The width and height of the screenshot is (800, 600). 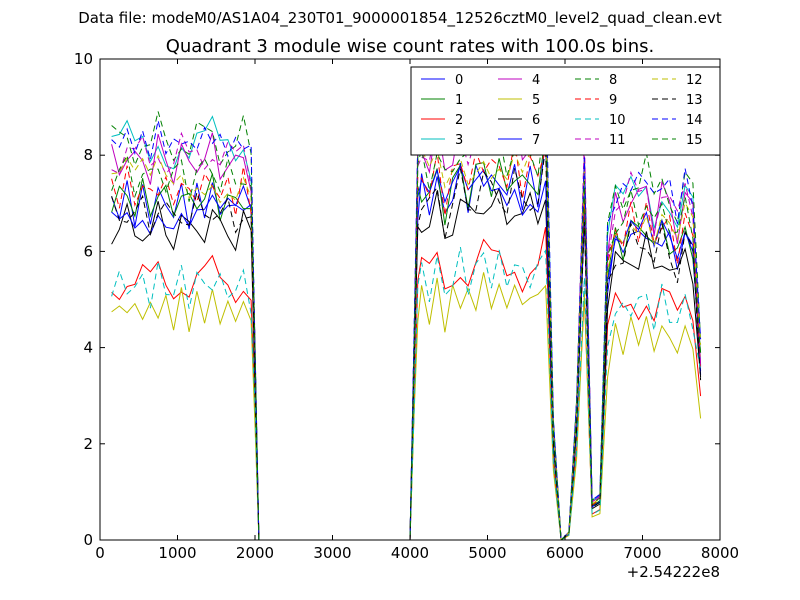 What do you see at coordinates (694, 120) in the screenshot?
I see `legend-label: 14` at bounding box center [694, 120].